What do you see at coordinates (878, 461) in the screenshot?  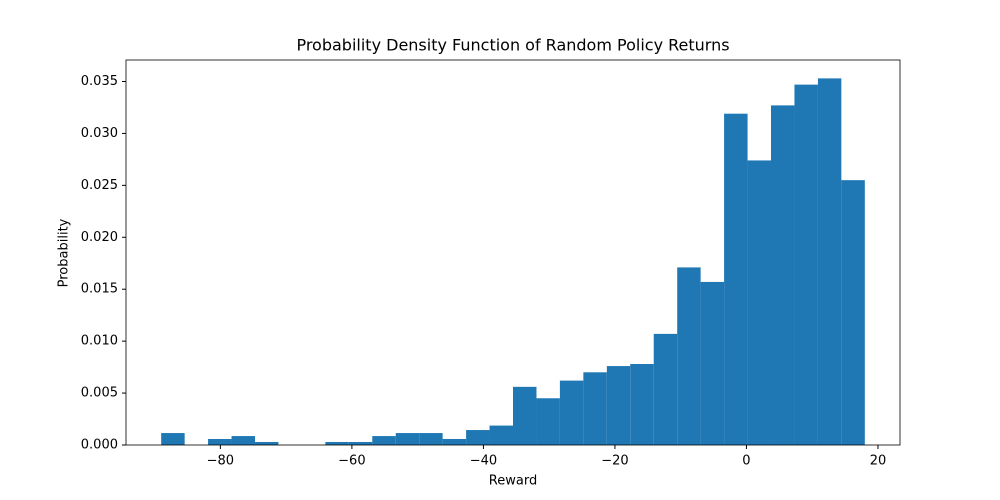 I see `x-tick-label: 20` at bounding box center [878, 461].